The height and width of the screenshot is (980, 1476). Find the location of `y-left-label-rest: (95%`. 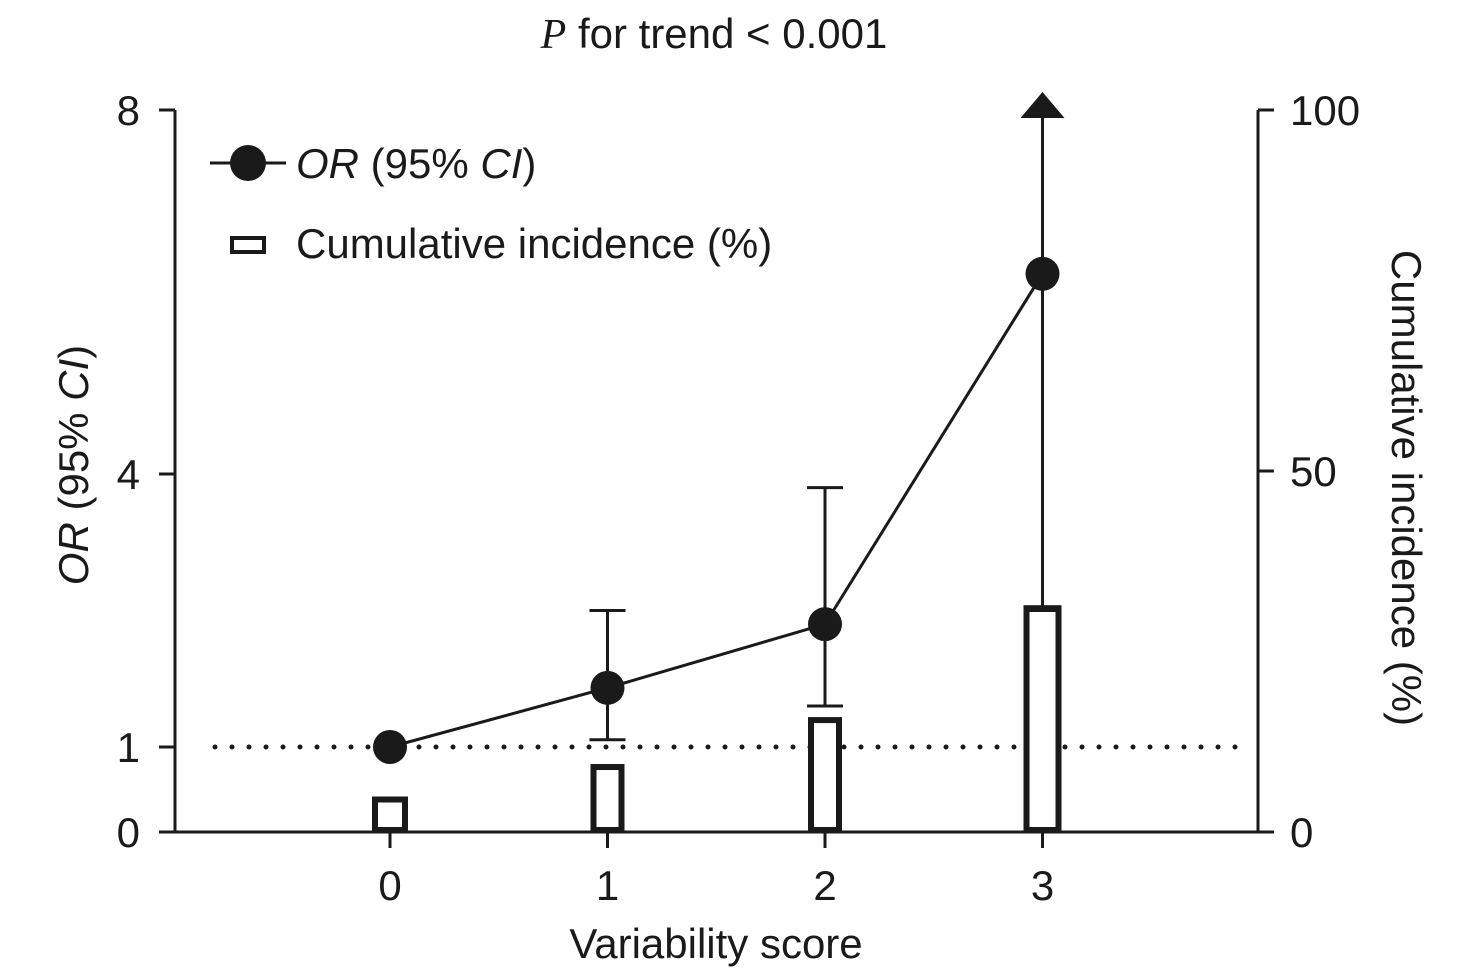

y-left-label-rest: (95% is located at coordinates (73, 461).